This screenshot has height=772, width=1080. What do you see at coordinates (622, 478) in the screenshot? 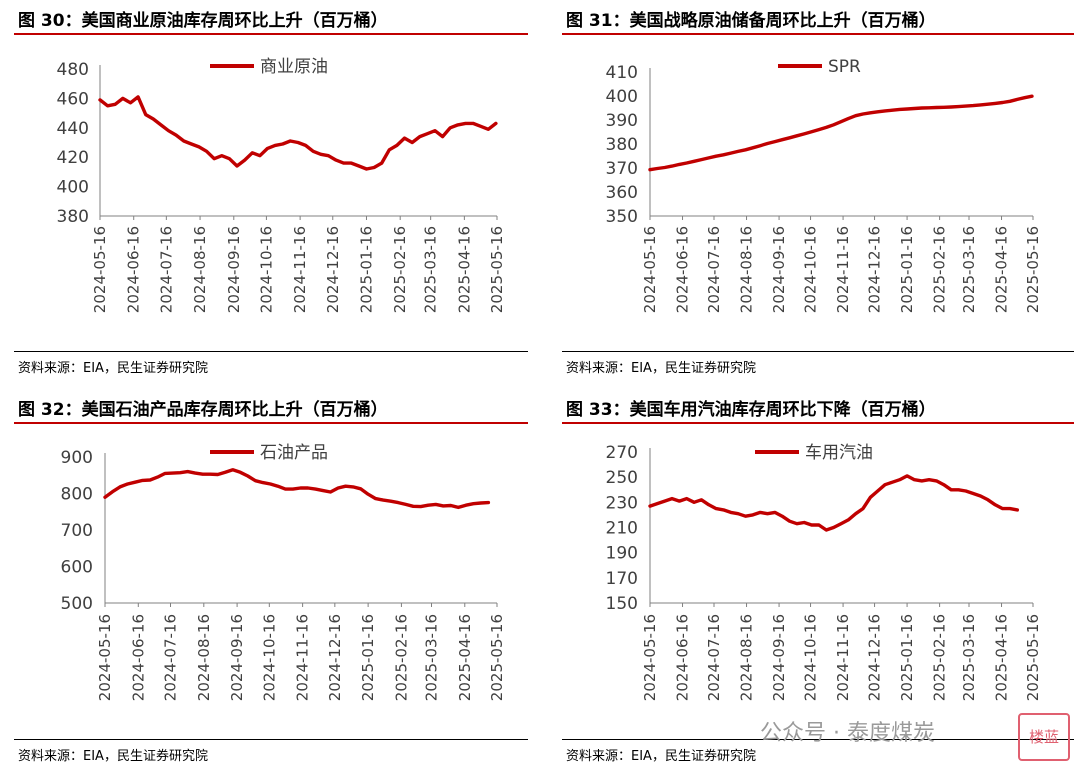
I see `y-tick-label: 250` at bounding box center [622, 478].